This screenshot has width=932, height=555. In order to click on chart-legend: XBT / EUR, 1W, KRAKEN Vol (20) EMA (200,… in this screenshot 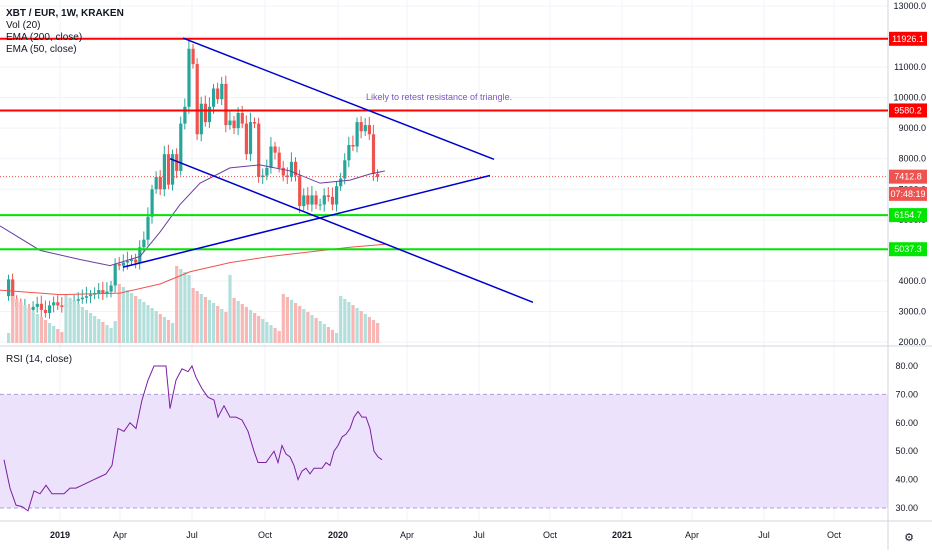, I will do `click(65, 32)`.